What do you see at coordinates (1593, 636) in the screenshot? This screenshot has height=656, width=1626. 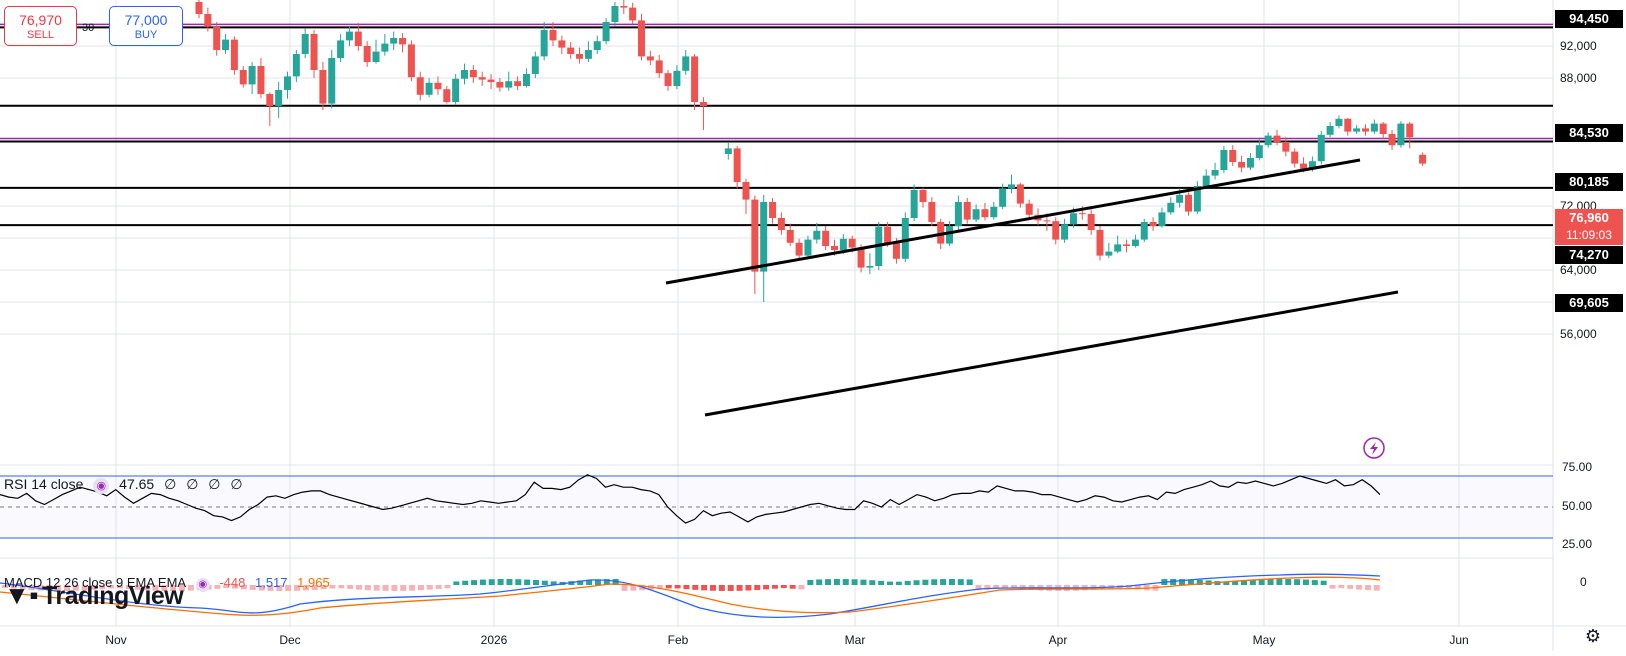 I see `gear-icon: ⚙` at bounding box center [1593, 636].